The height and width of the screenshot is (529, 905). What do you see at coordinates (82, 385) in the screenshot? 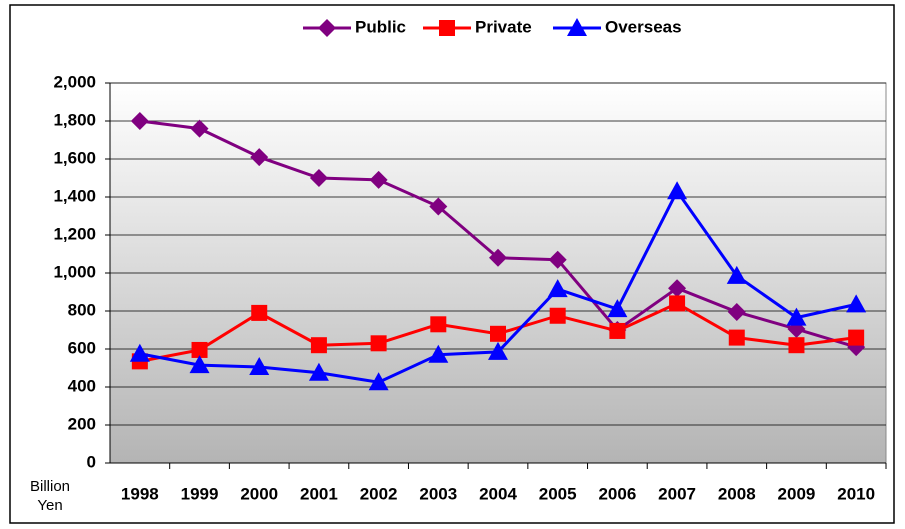
I see `y-tick-label: 400` at bounding box center [82, 385].